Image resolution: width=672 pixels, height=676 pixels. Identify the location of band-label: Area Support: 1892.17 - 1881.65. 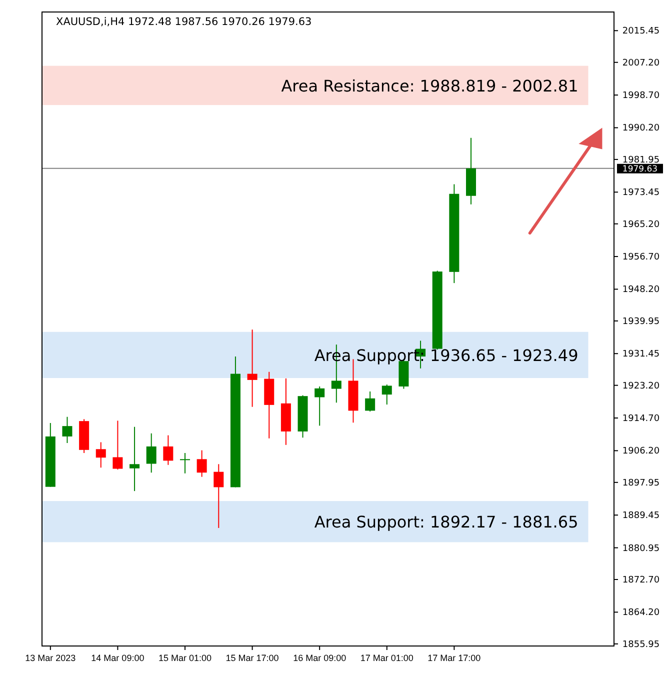
(446, 522).